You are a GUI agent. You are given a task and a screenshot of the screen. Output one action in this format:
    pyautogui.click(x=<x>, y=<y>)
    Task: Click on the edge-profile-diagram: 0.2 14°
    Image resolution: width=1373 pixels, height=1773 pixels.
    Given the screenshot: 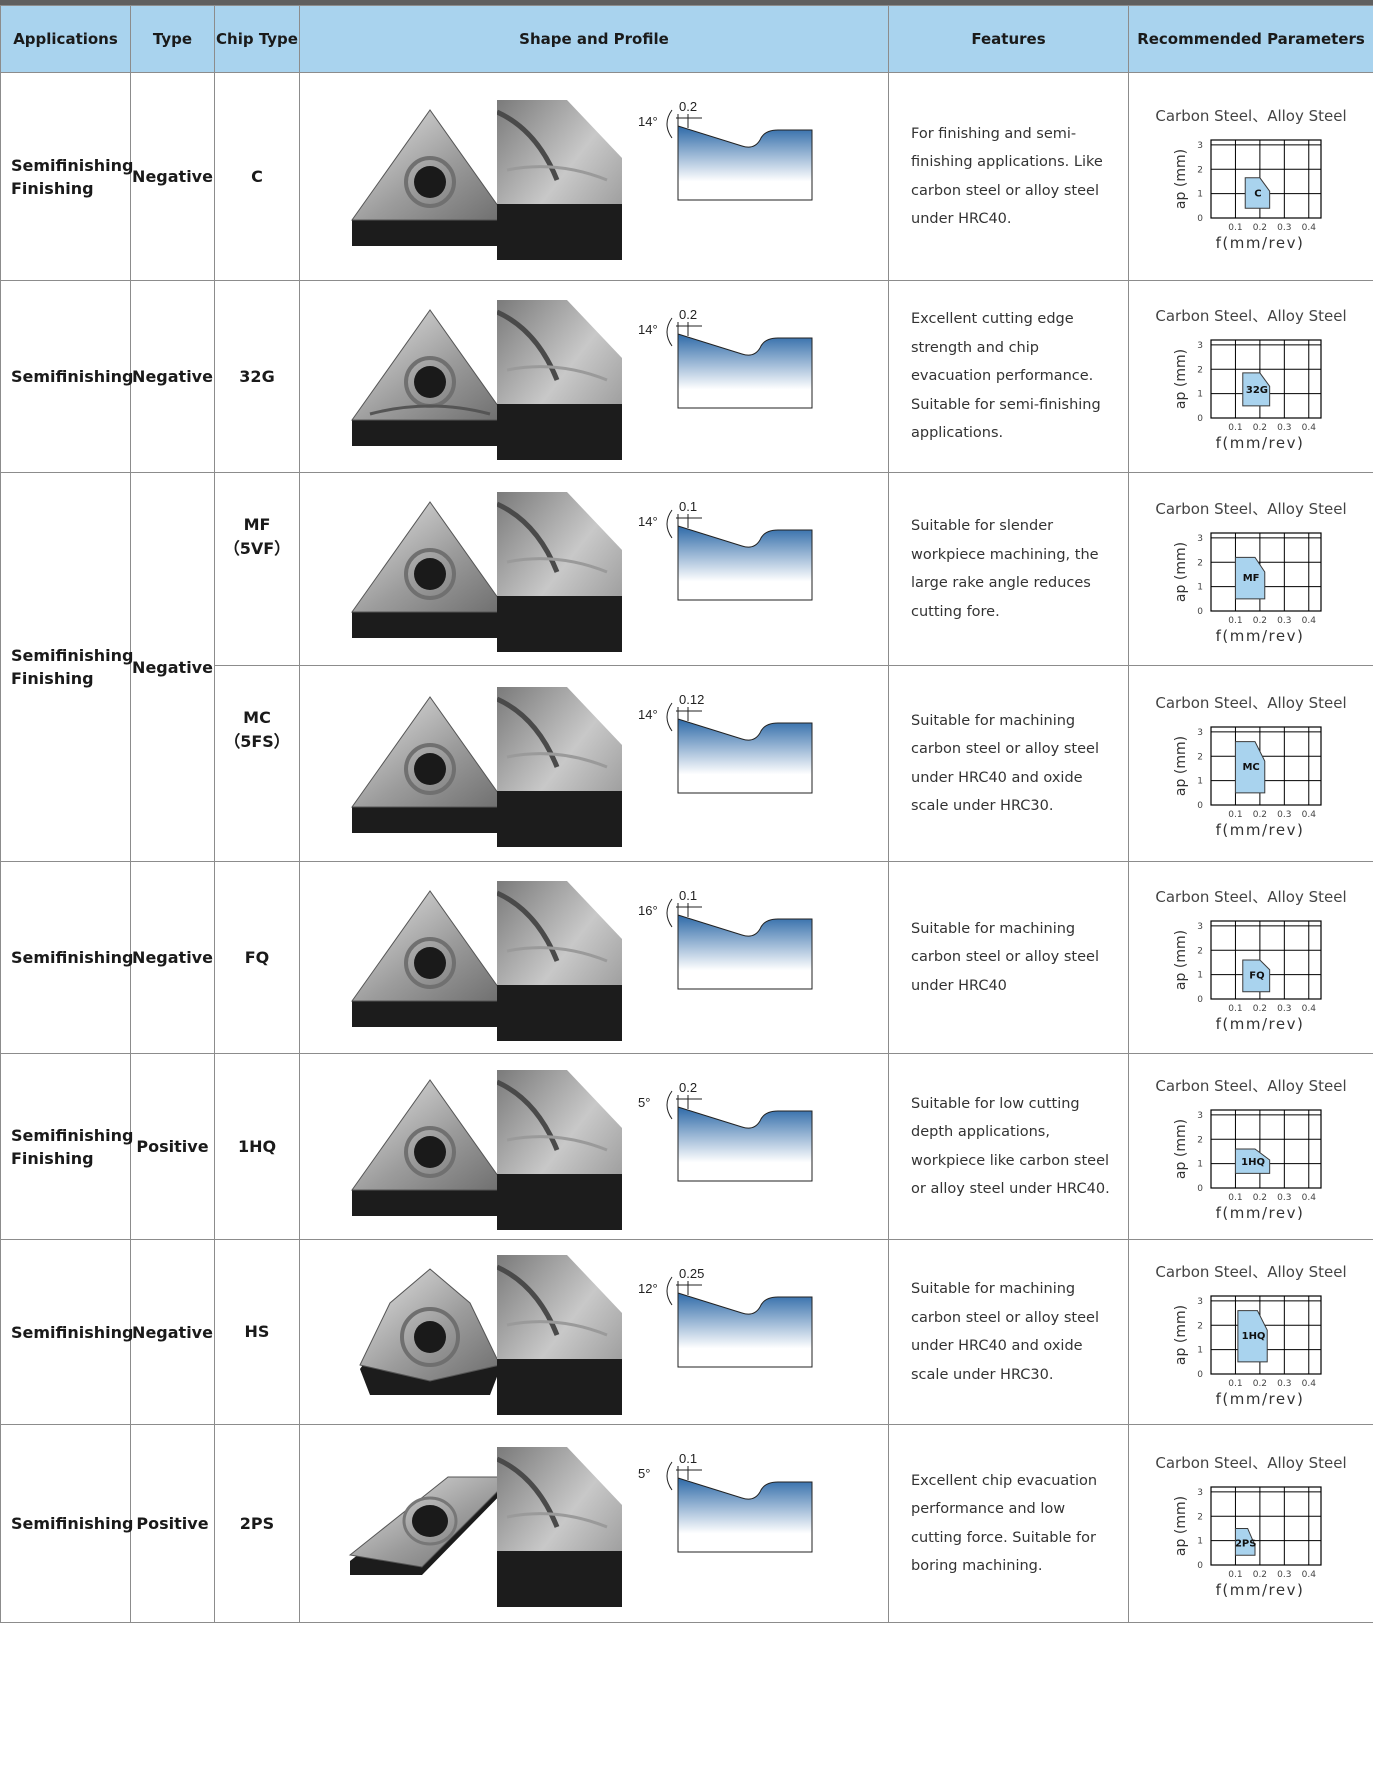 What is the action you would take?
    pyautogui.click(x=725, y=149)
    